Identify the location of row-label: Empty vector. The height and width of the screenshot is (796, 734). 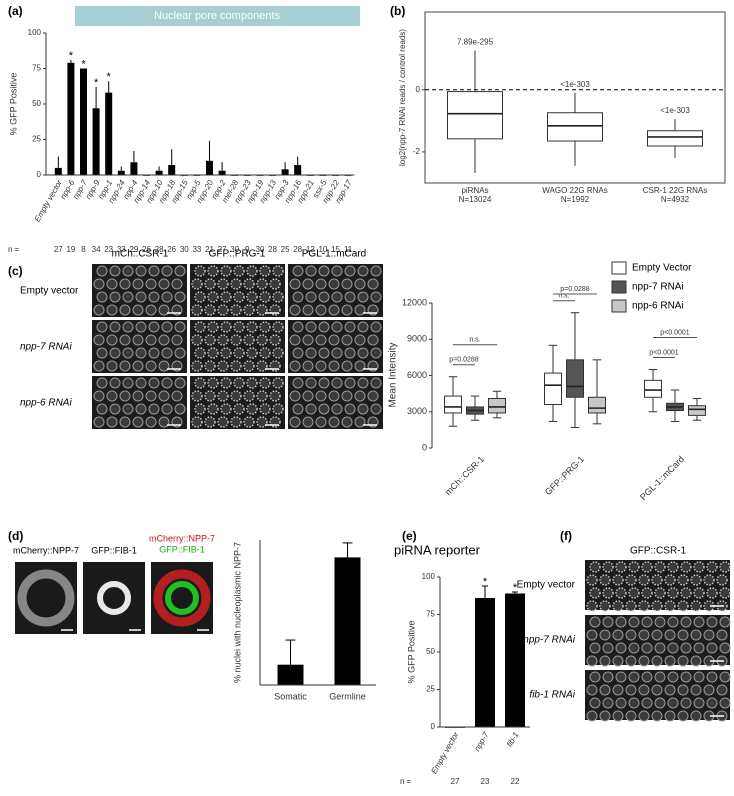
(546, 585).